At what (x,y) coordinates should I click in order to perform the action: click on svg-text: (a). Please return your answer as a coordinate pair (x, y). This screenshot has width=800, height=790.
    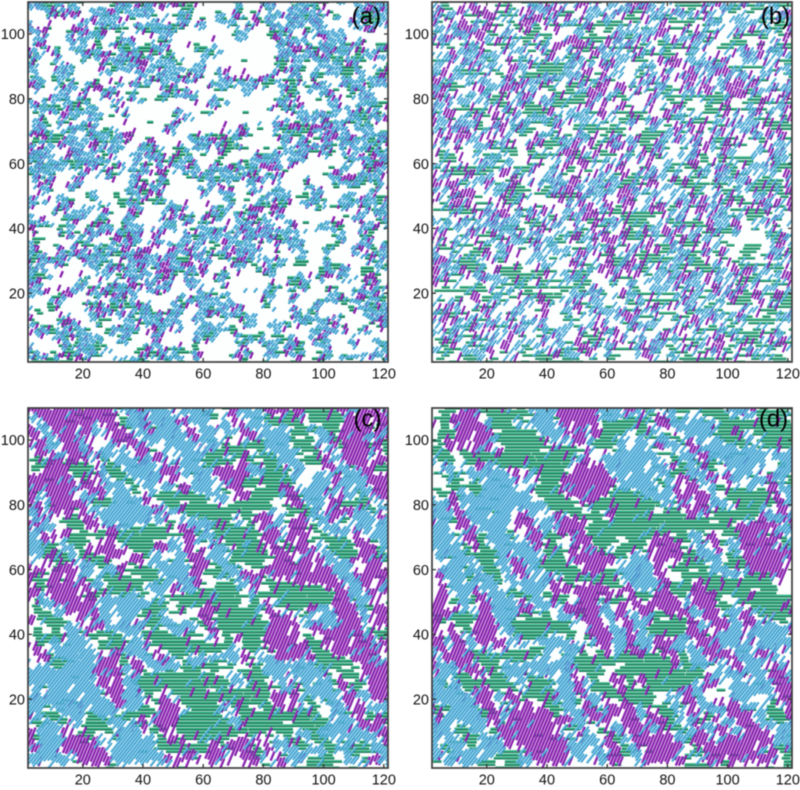
    Looking at the image, I should click on (366, 16).